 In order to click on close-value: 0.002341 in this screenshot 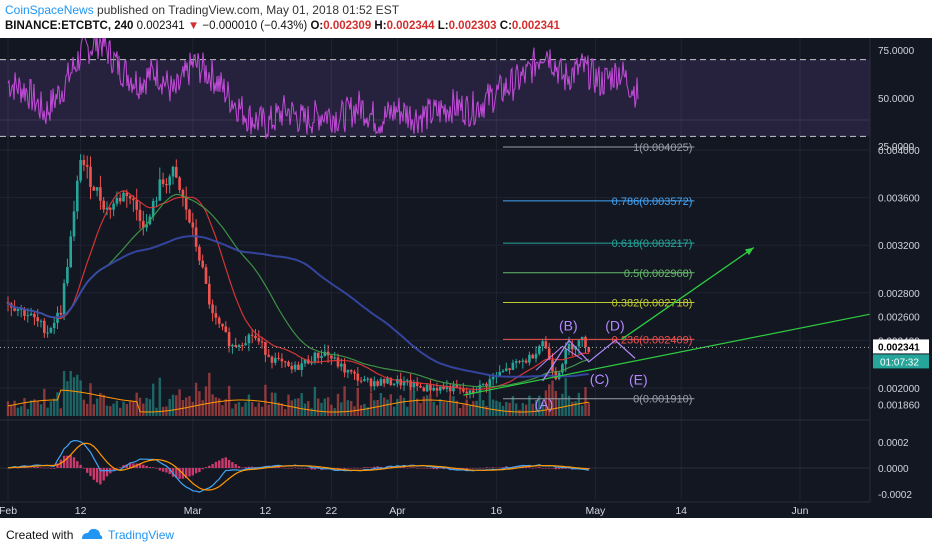, I will do `click(535, 26)`.